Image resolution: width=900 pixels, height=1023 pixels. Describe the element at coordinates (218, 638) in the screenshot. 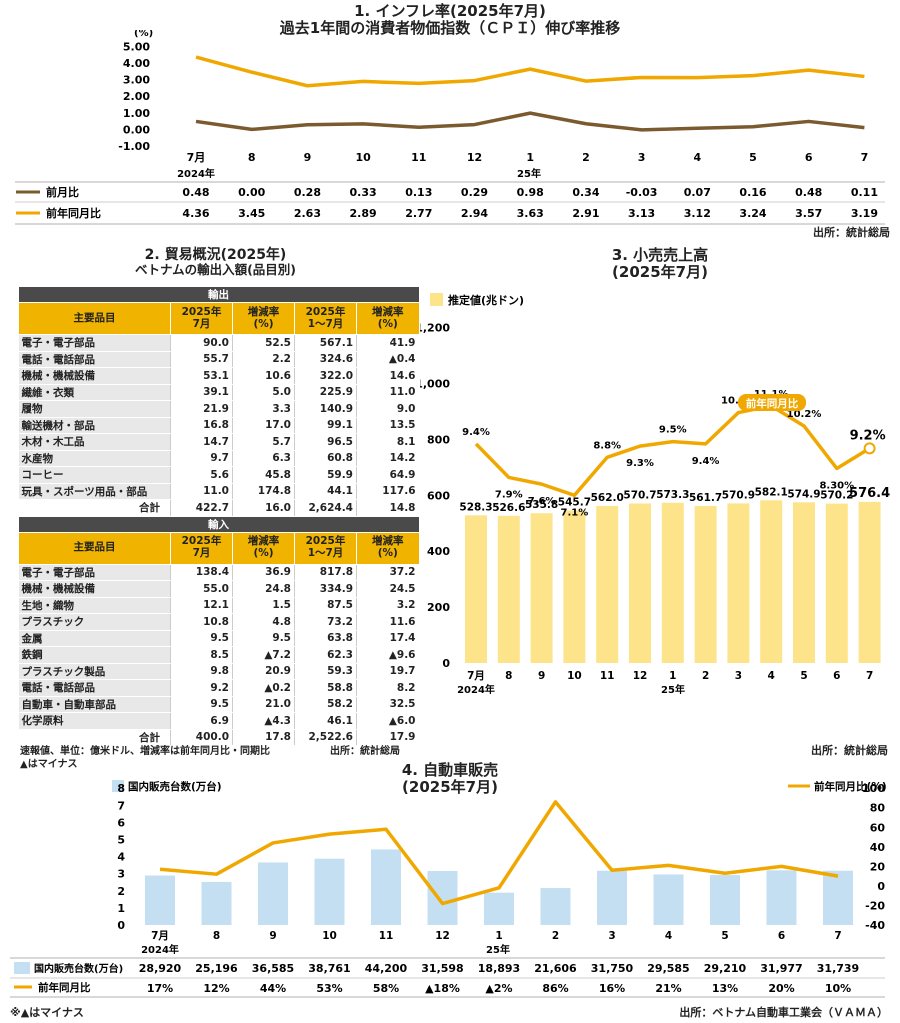

I see `import-row: 金属 9.5 9.5 63.8 17.4` at that location.